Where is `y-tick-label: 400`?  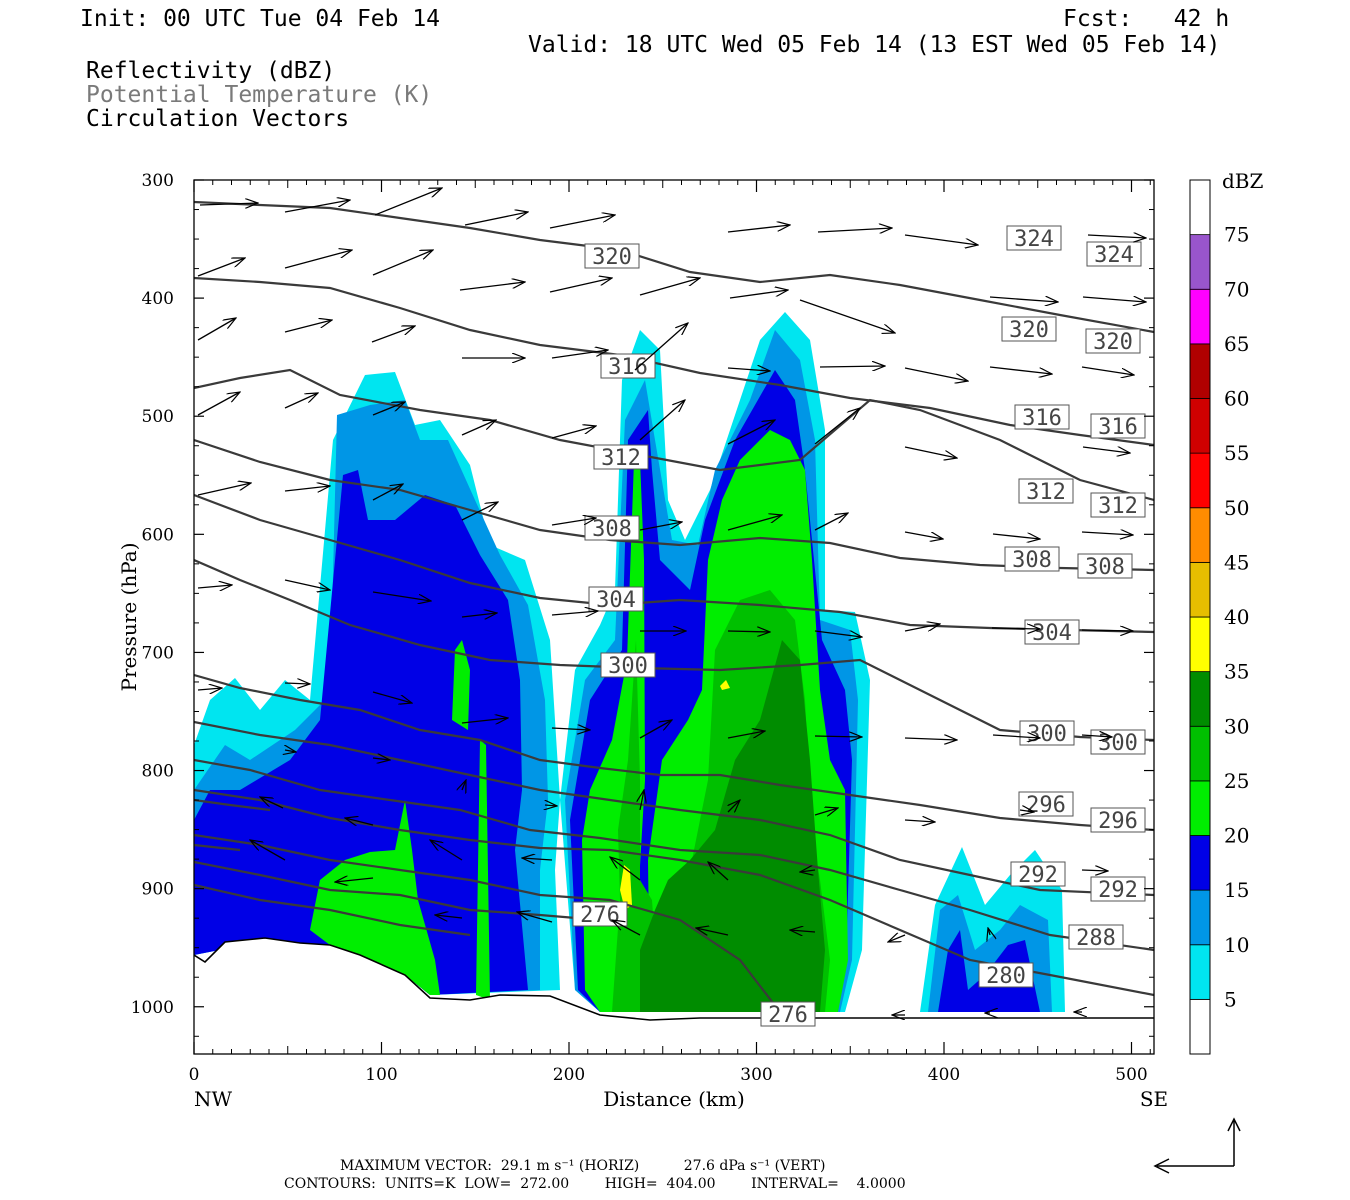
y-tick-label: 400 is located at coordinates (158, 299).